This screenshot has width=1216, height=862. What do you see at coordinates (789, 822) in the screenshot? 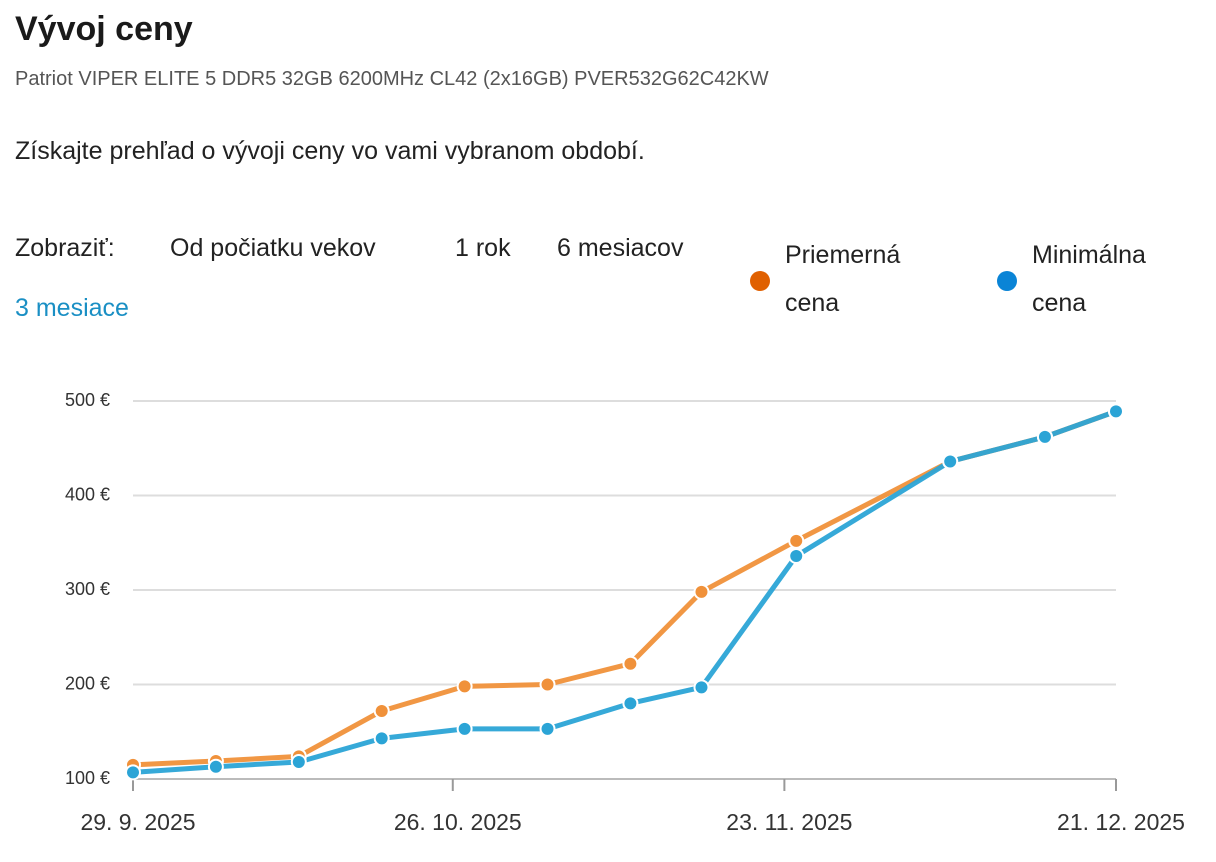
I see `x-tick-label: 23. 11. 2025` at bounding box center [789, 822].